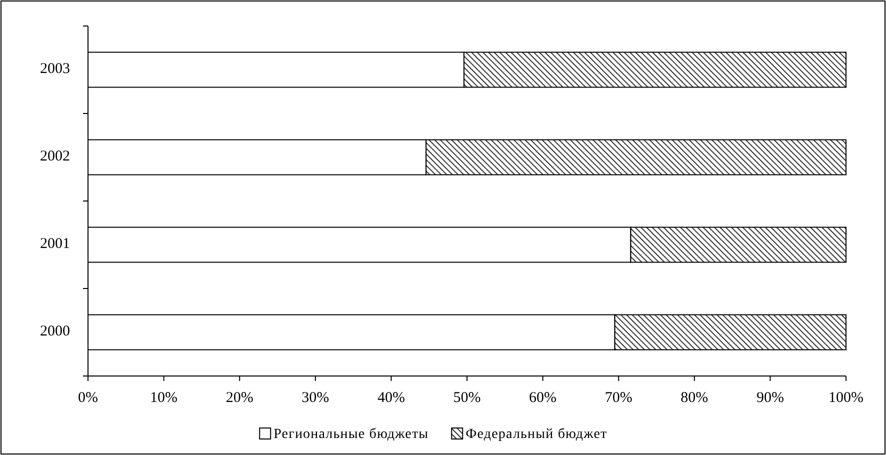  Describe the element at coordinates (694, 398) in the screenshot. I see `x-tick-label: 80%` at that location.